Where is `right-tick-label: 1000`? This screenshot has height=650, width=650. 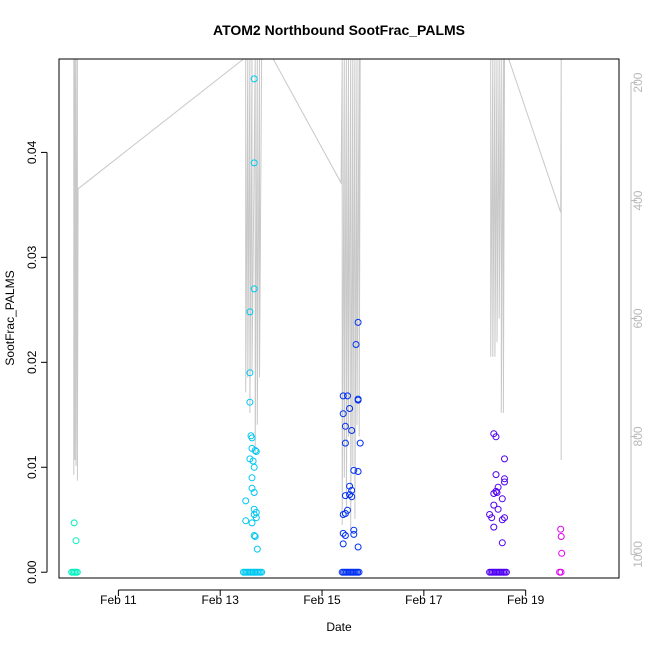 right-tick-label: 1000 is located at coordinates (638, 554).